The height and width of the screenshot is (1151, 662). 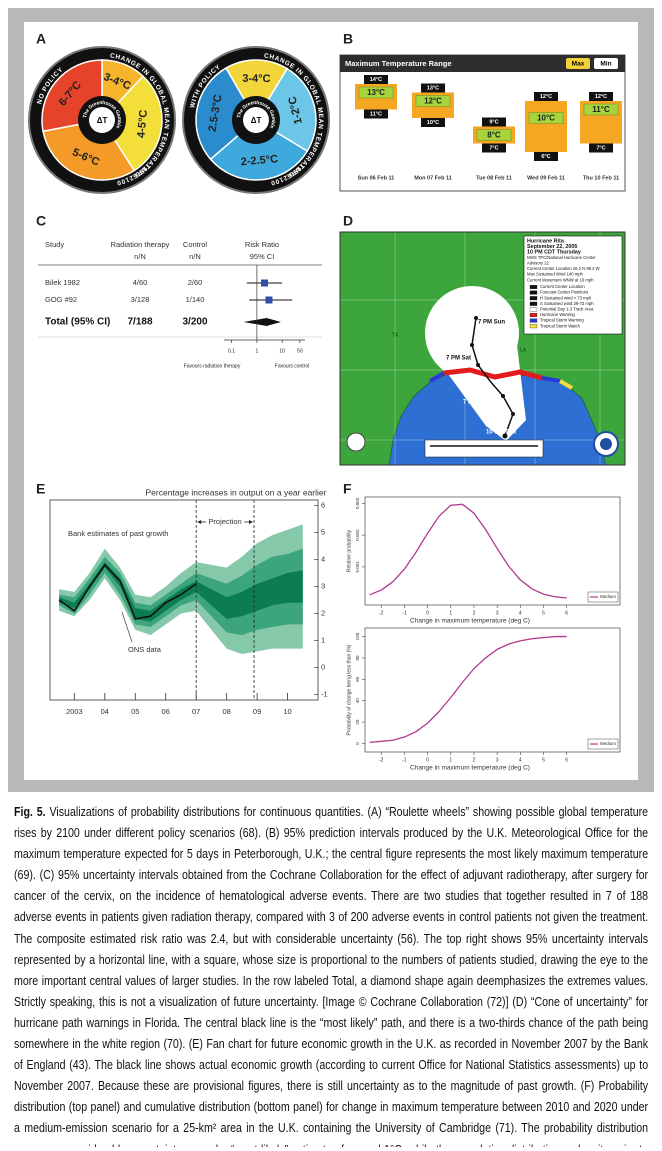 What do you see at coordinates (546, 241) in the screenshot?
I see `info-line: Hurricane Rita` at bounding box center [546, 241].